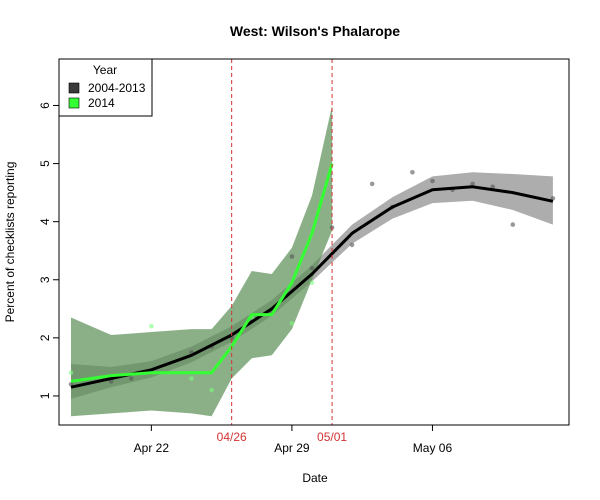 Image resolution: width=600 pixels, height=500 pixels. What do you see at coordinates (152, 448) in the screenshot?
I see `x-tick-label: Apr 22` at bounding box center [152, 448].